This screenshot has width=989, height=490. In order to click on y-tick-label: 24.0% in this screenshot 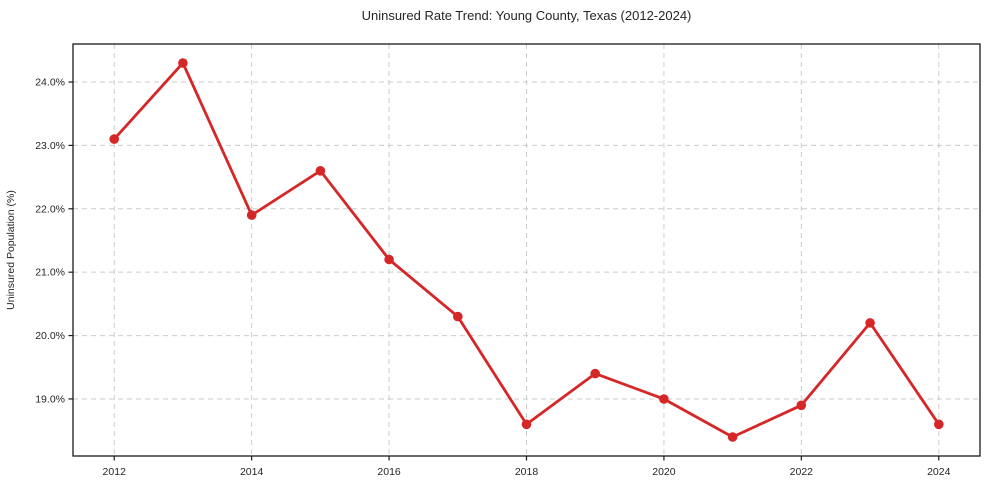, I will do `click(50, 83)`.